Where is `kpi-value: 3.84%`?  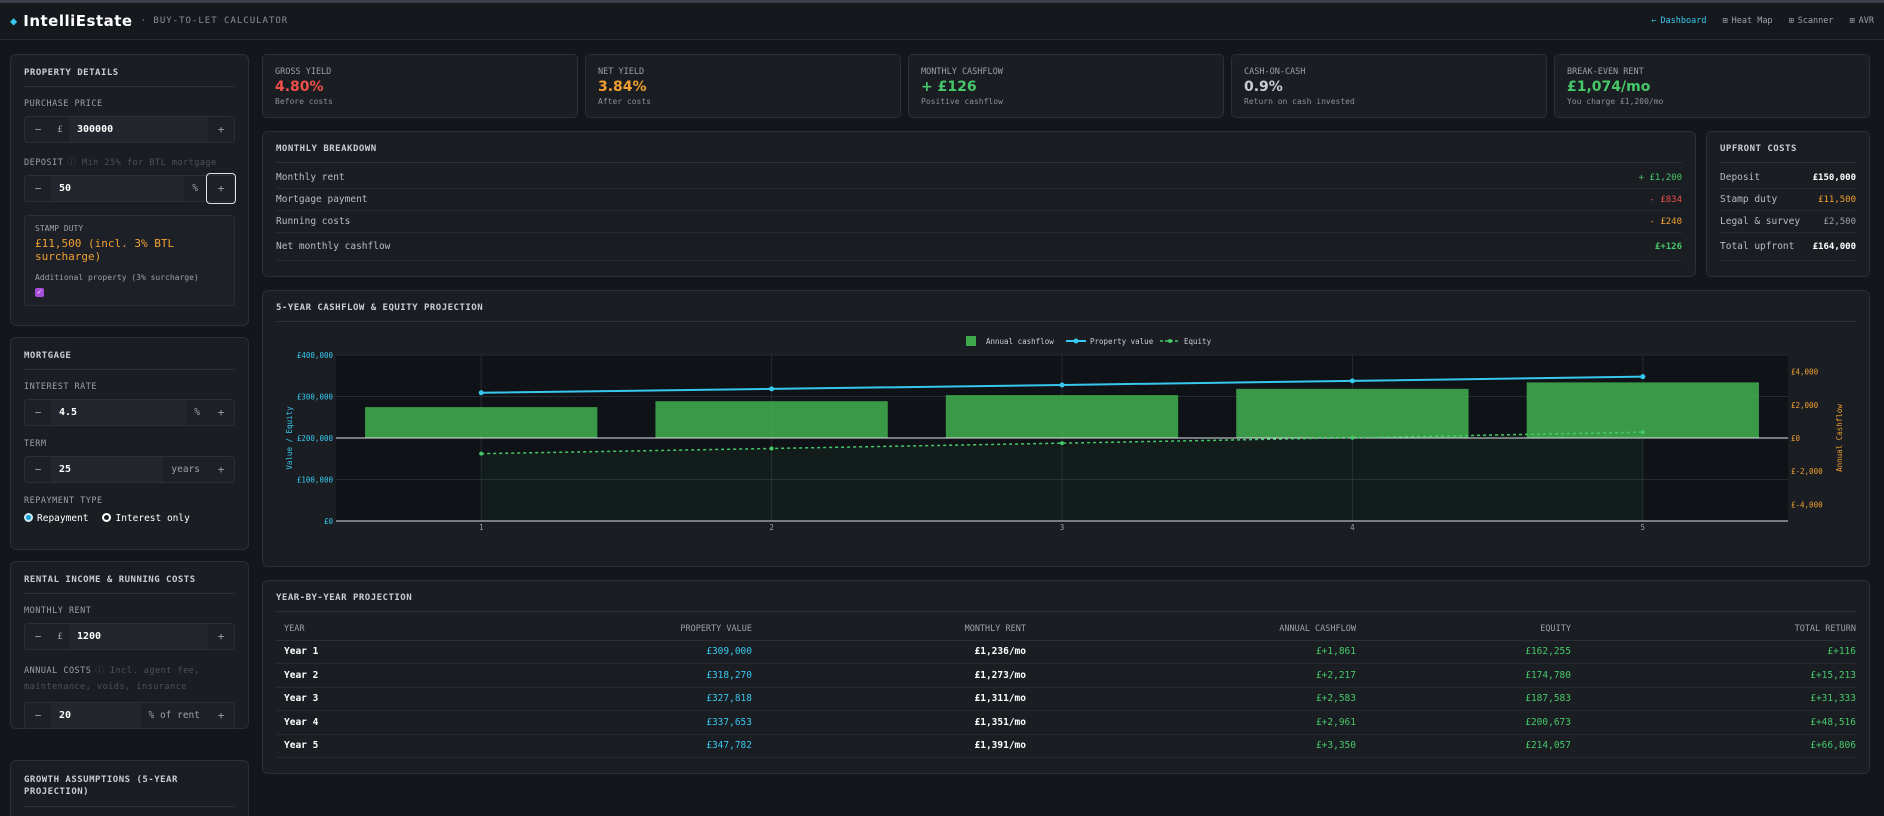
kpi-value: 3.84% is located at coordinates (622, 87).